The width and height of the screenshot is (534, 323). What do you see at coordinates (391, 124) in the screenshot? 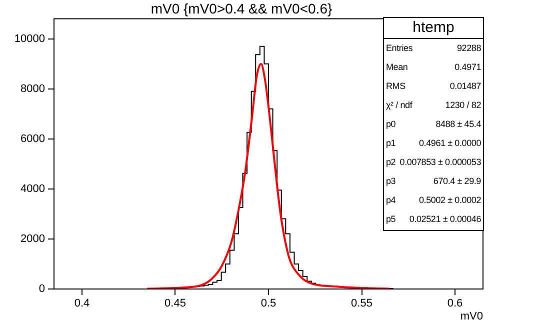
I see `annotation: p0` at bounding box center [391, 124].